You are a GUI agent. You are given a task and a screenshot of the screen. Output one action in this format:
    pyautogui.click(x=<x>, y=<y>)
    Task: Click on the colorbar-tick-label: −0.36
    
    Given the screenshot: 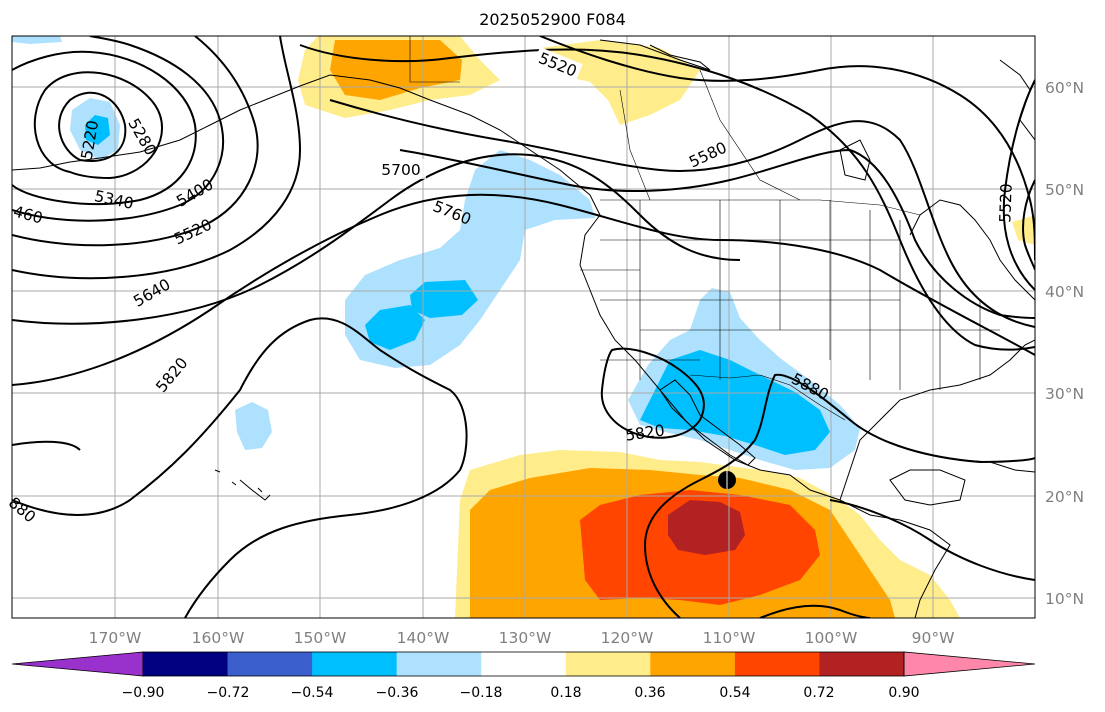 What is the action you would take?
    pyautogui.click(x=397, y=693)
    